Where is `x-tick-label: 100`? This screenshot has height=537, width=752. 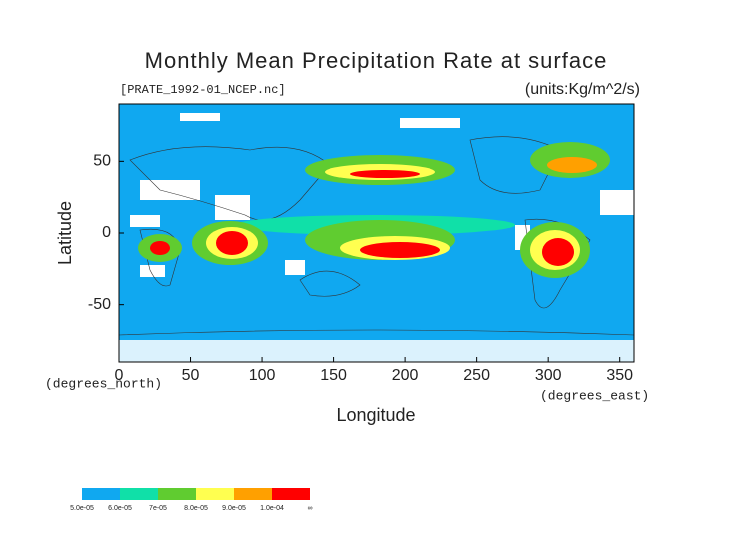 x-tick-label: 100 is located at coordinates (262, 375).